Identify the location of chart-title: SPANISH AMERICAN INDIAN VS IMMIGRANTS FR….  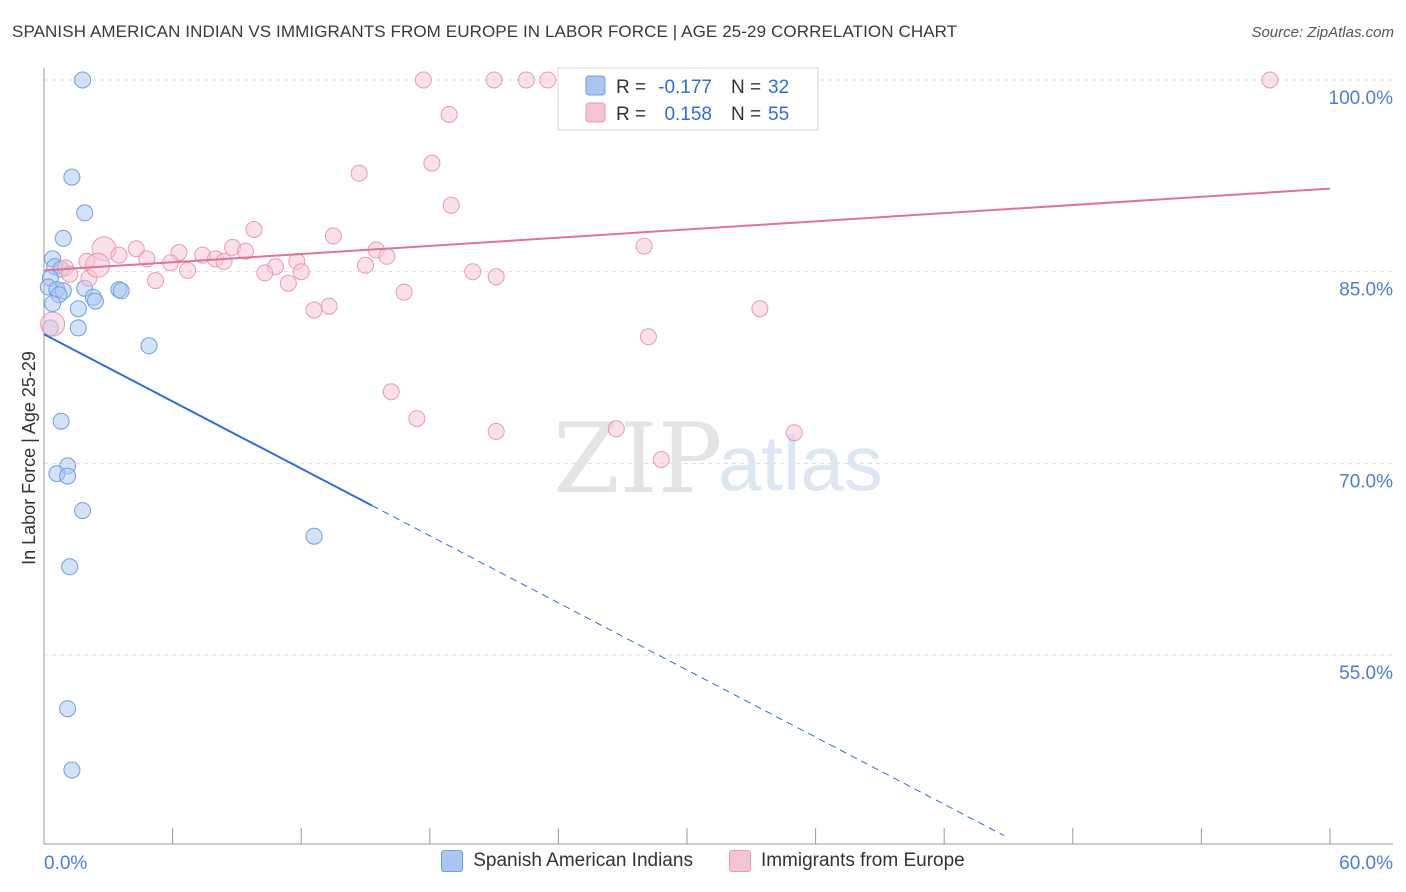
(485, 31).